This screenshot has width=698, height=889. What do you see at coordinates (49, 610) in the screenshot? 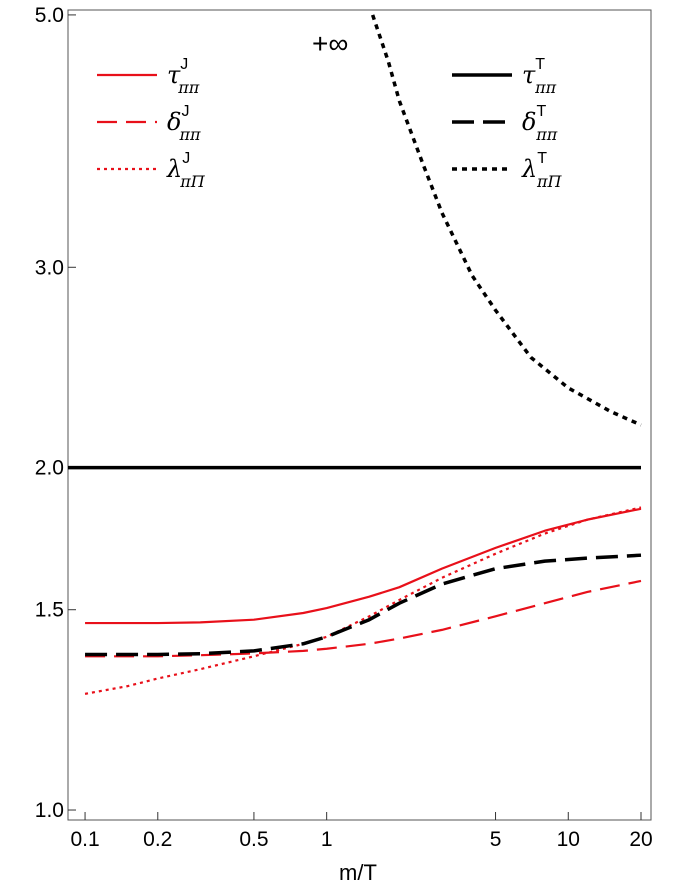
I see `y-tick-label: 1.5` at bounding box center [49, 610].